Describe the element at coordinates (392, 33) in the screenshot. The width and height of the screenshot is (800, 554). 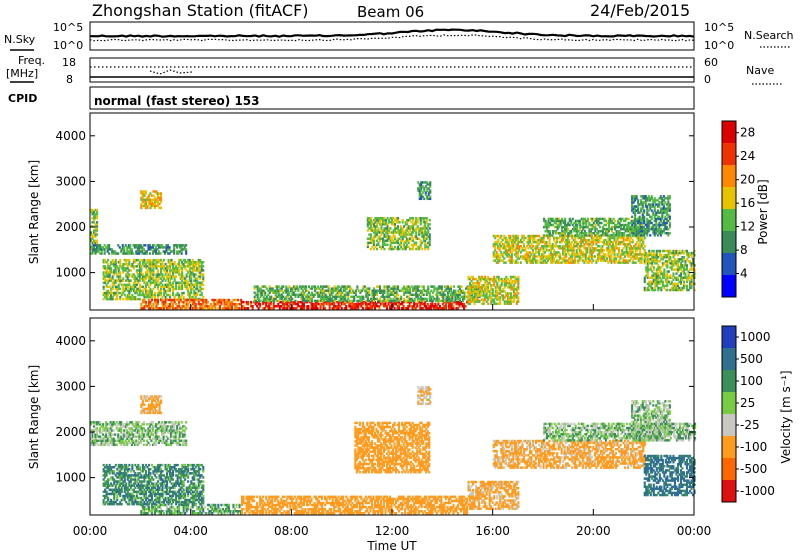
I see `nsky-trace` at that location.